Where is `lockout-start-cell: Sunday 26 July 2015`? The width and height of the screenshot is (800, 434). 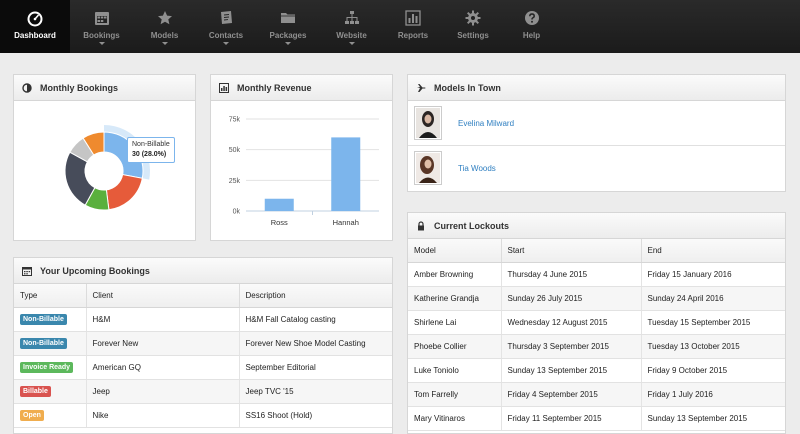
lockout-start-cell: Sunday 26 July 2015 is located at coordinates (571, 298).